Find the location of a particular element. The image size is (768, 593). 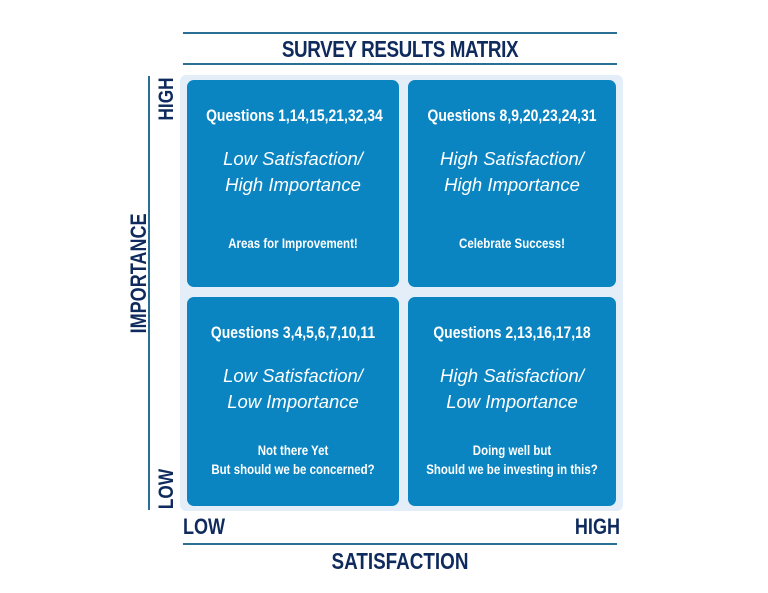

quadrant-questions: Questions 3,4,5,6,7,10,11 is located at coordinates (293, 332).